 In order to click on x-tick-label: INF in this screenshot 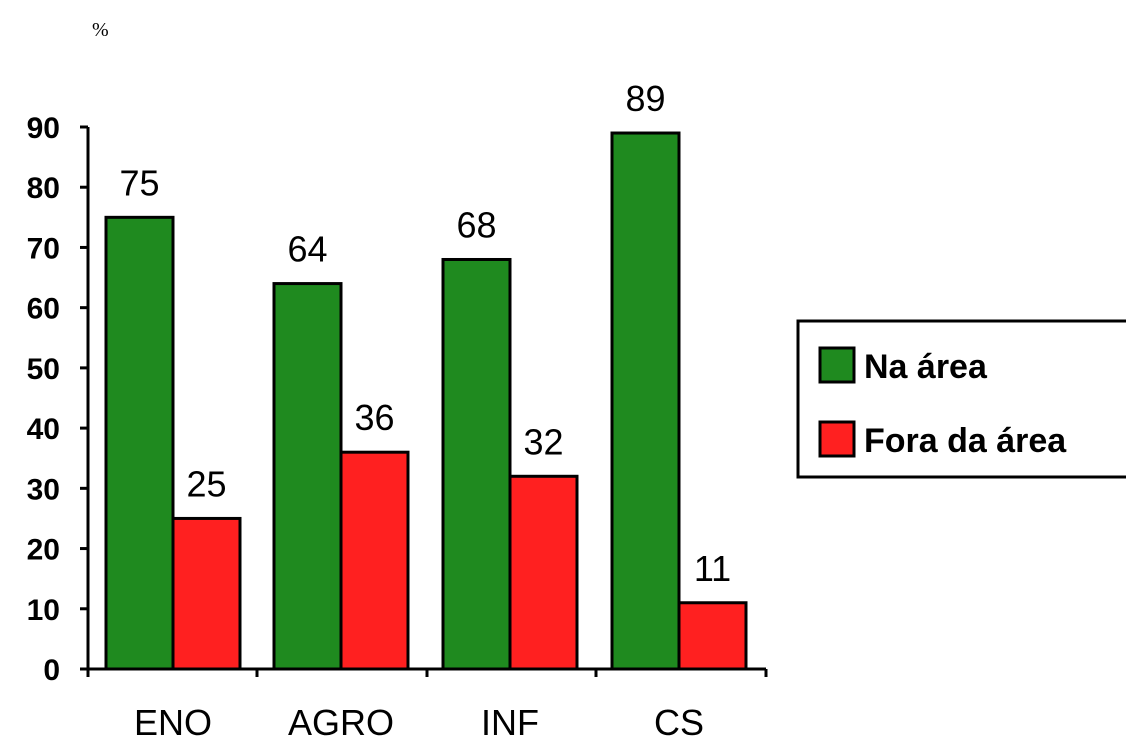, I will do `click(510, 720)`.